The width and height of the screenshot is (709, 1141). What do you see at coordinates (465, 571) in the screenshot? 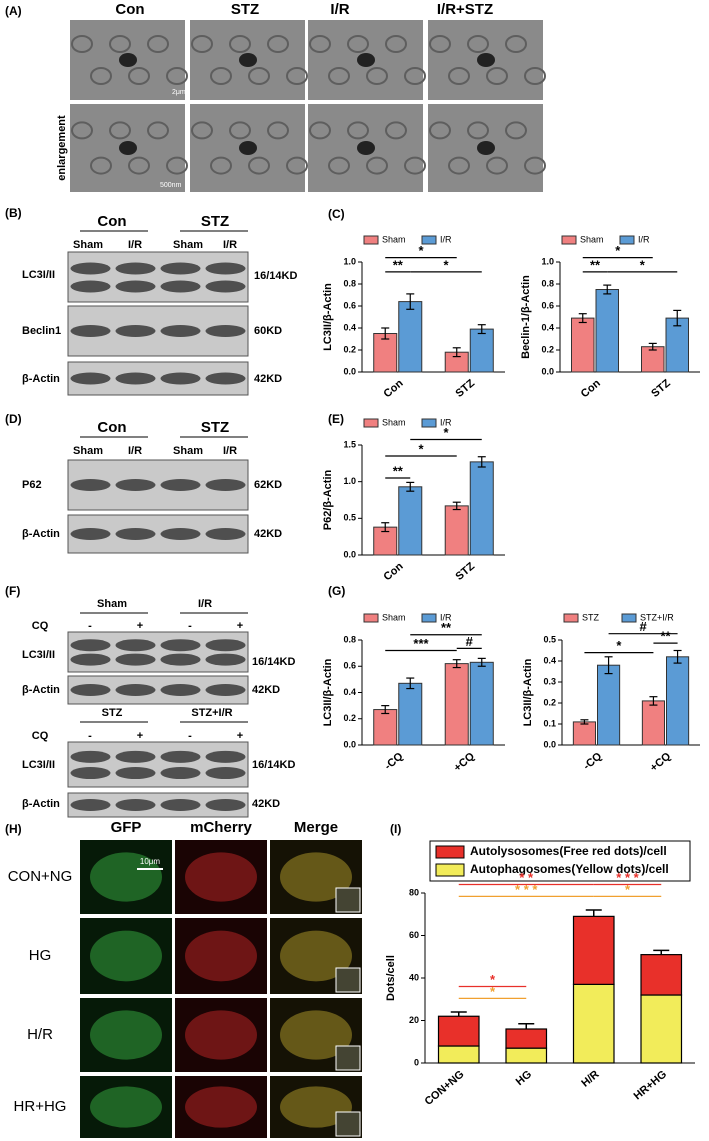
I see `x-tick-label: STZ` at bounding box center [465, 571].